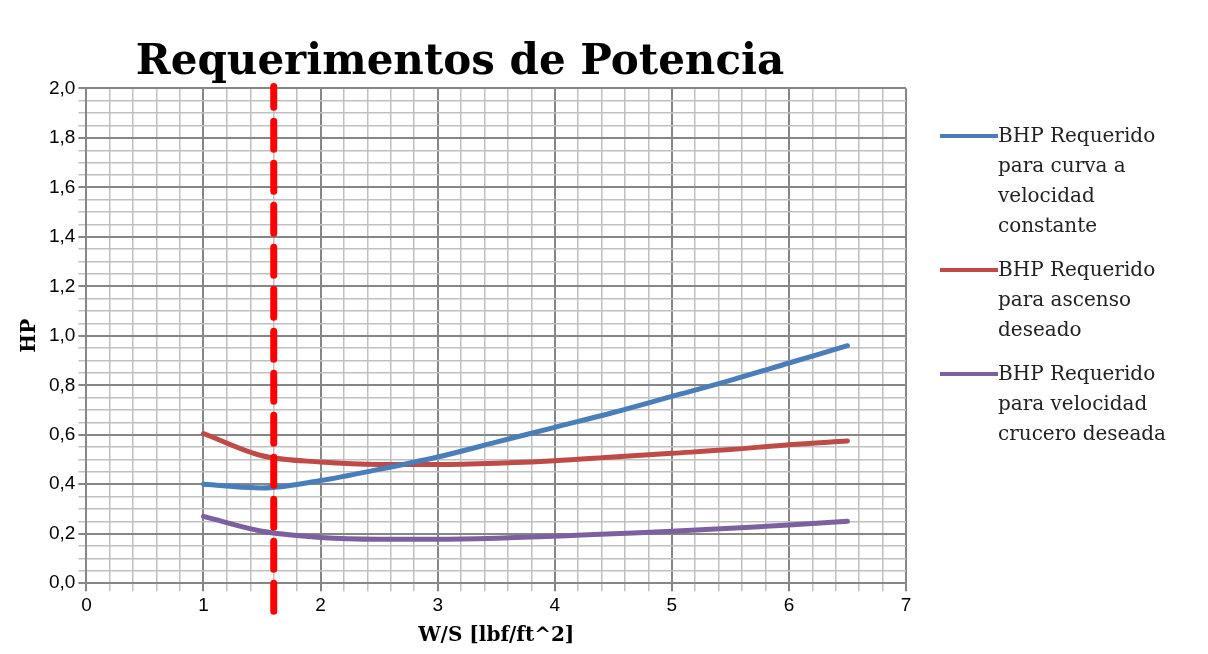 The width and height of the screenshot is (1208, 654). Describe the element at coordinates (62, 335) in the screenshot. I see `y-tick-label: 1,0` at that location.